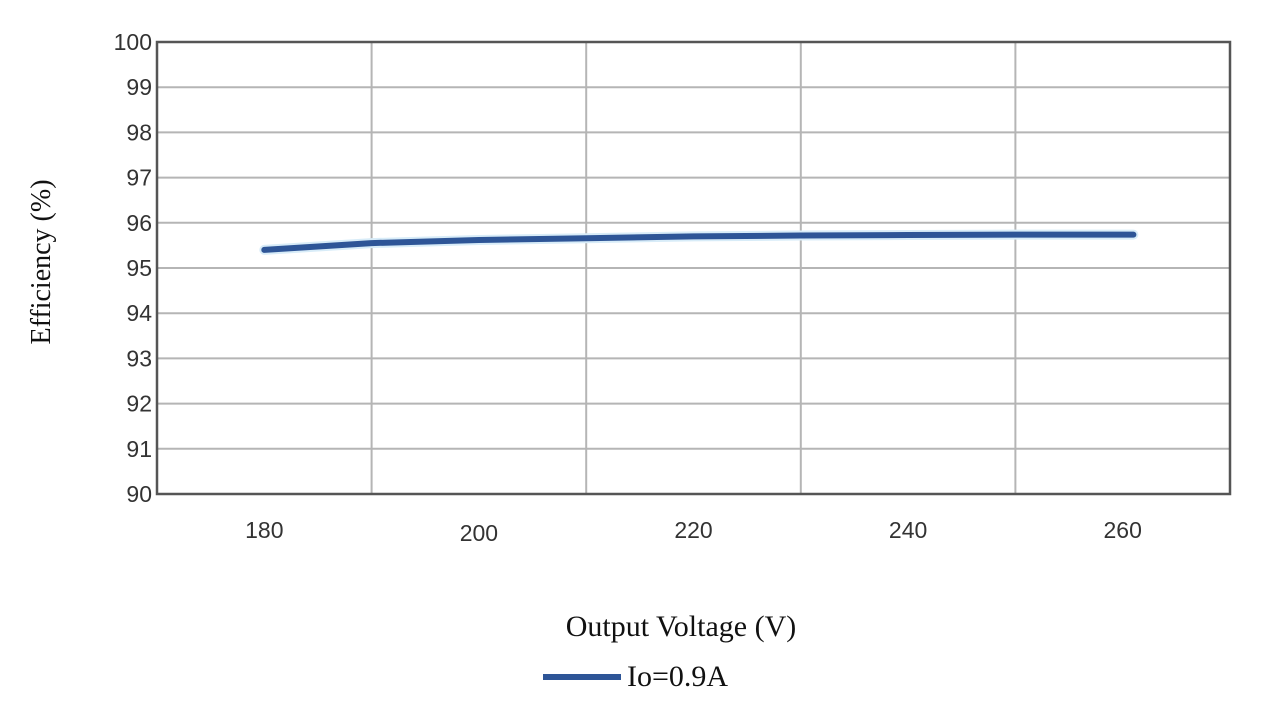 The width and height of the screenshot is (1280, 720). I want to click on y-tick-label: 97, so click(139, 178).